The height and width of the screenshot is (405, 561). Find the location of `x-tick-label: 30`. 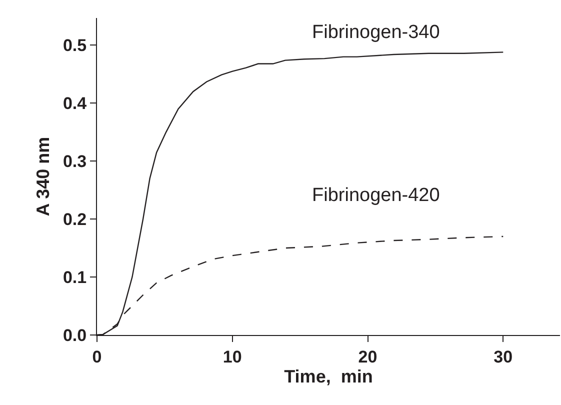

x-tick-label: 30 is located at coordinates (503, 356).